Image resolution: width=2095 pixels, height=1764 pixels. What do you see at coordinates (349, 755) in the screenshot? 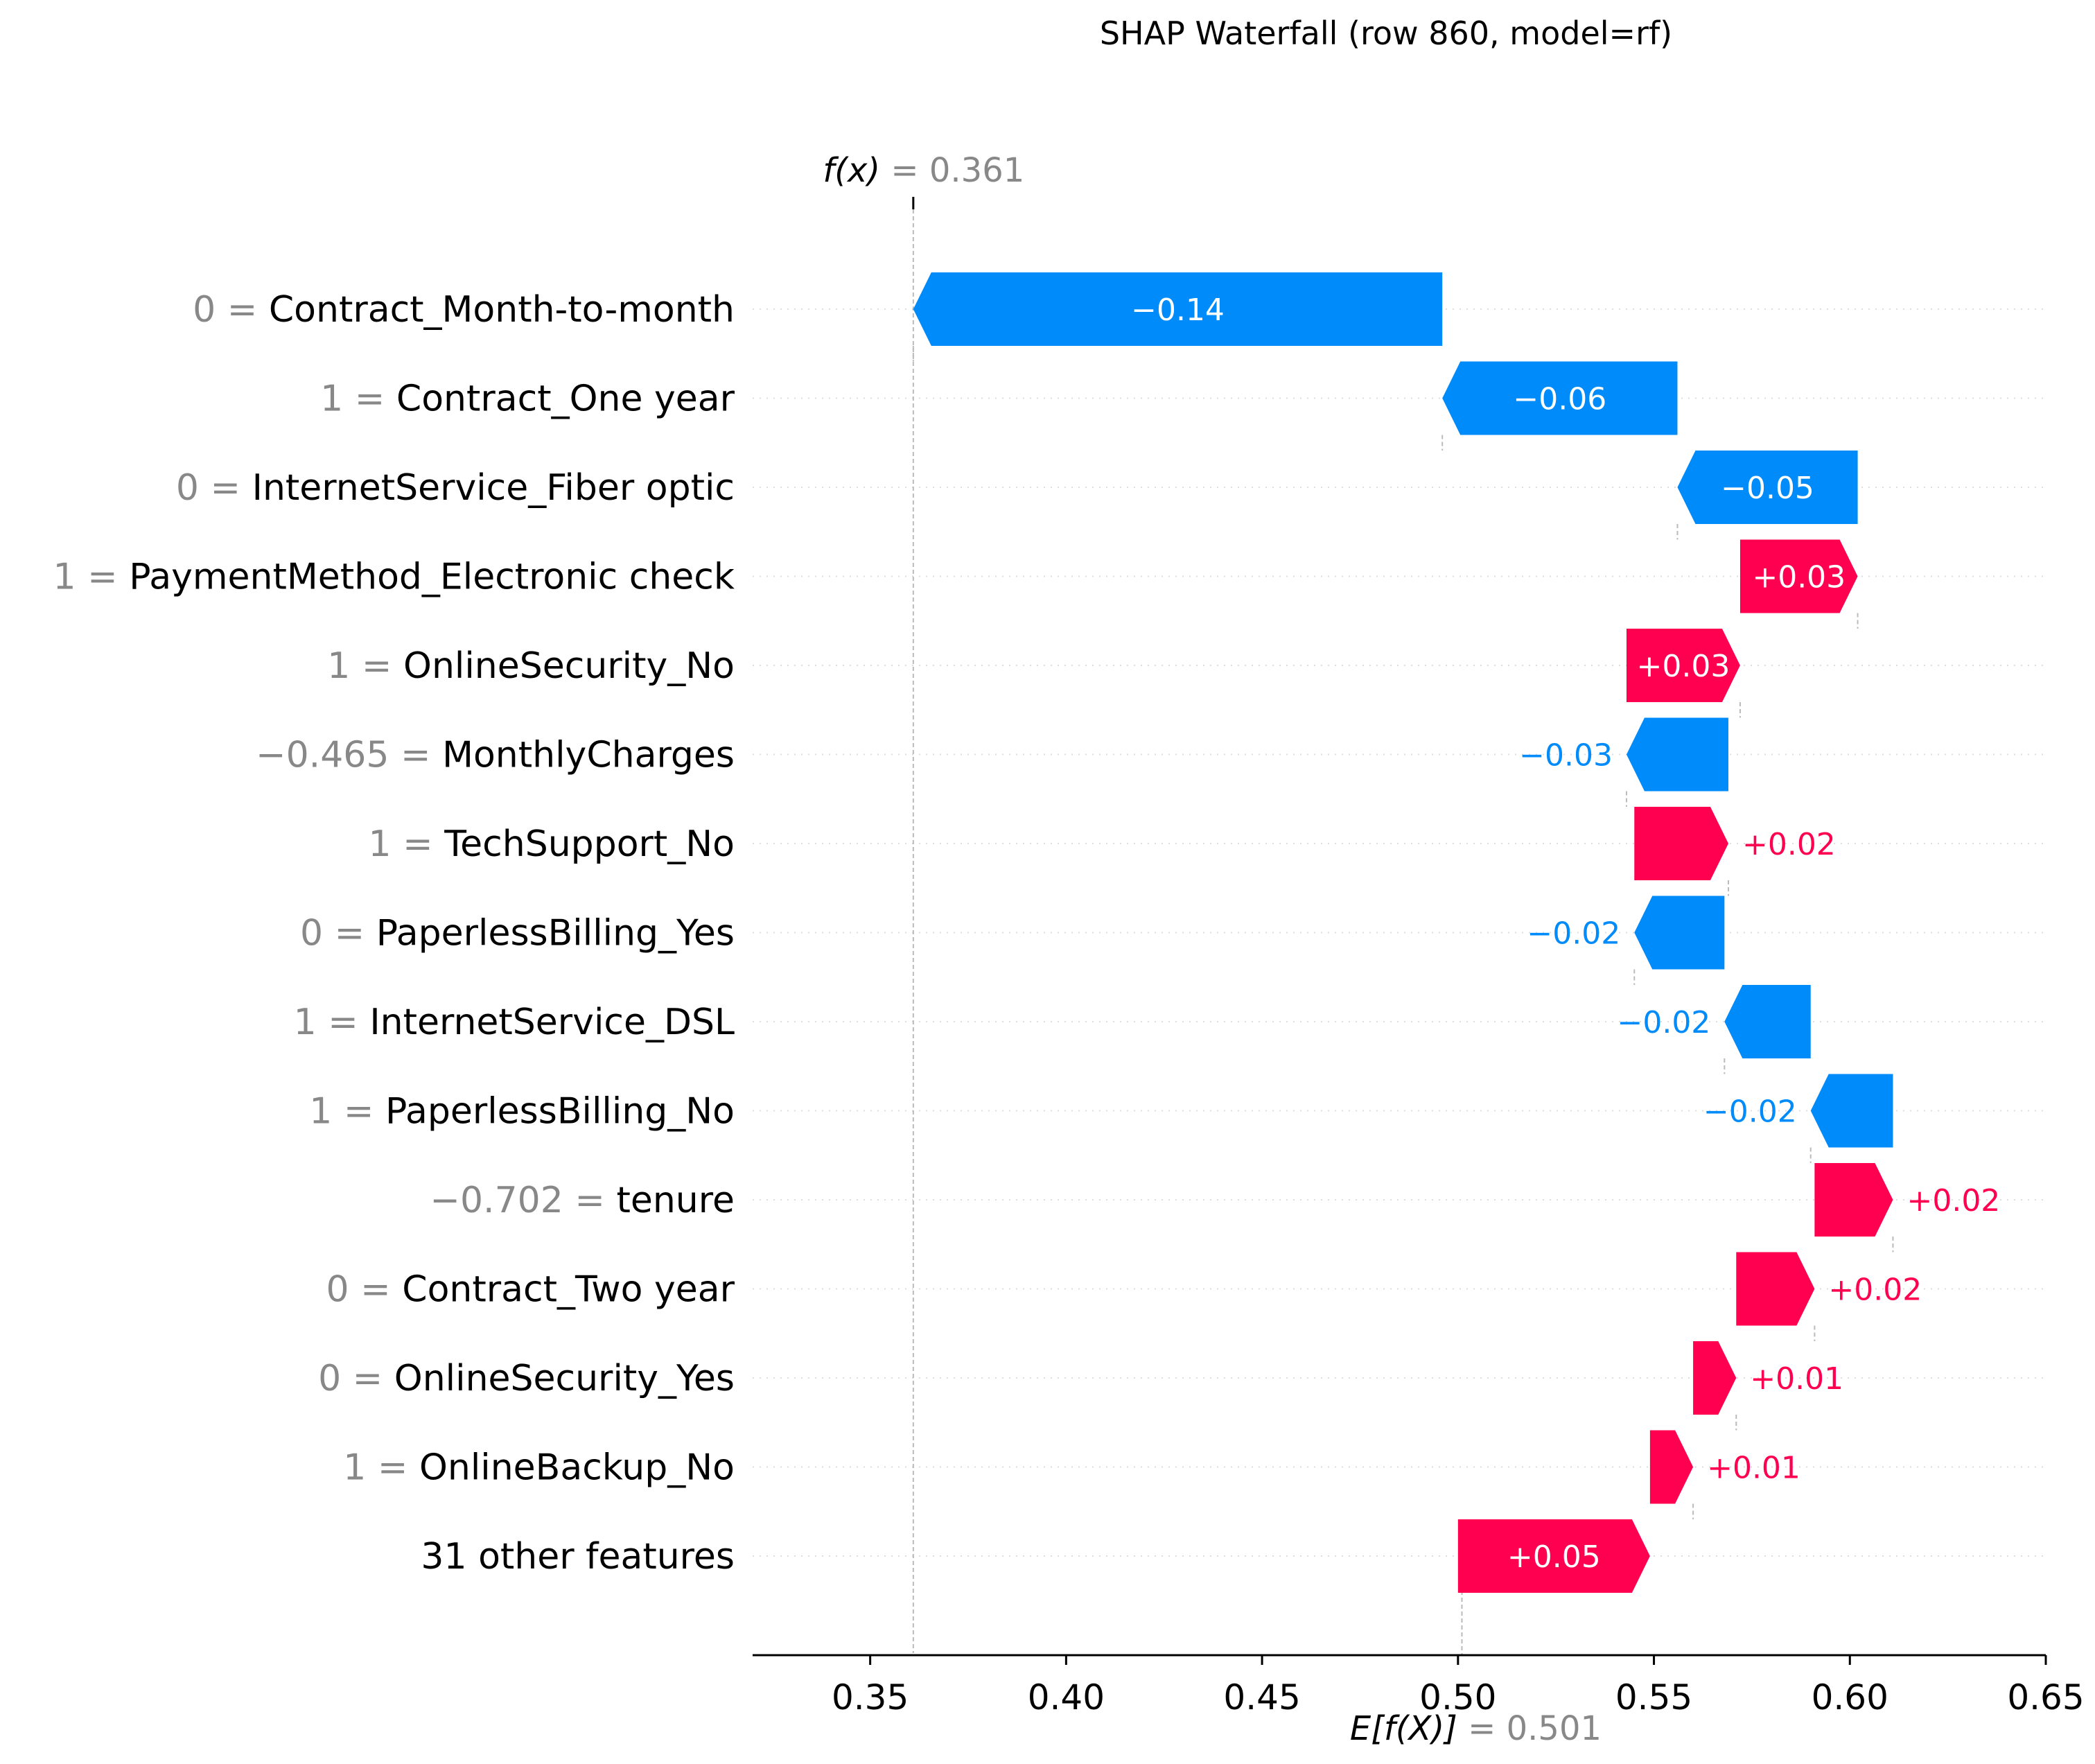
I see `feature-value: −0.465 =` at bounding box center [349, 755].